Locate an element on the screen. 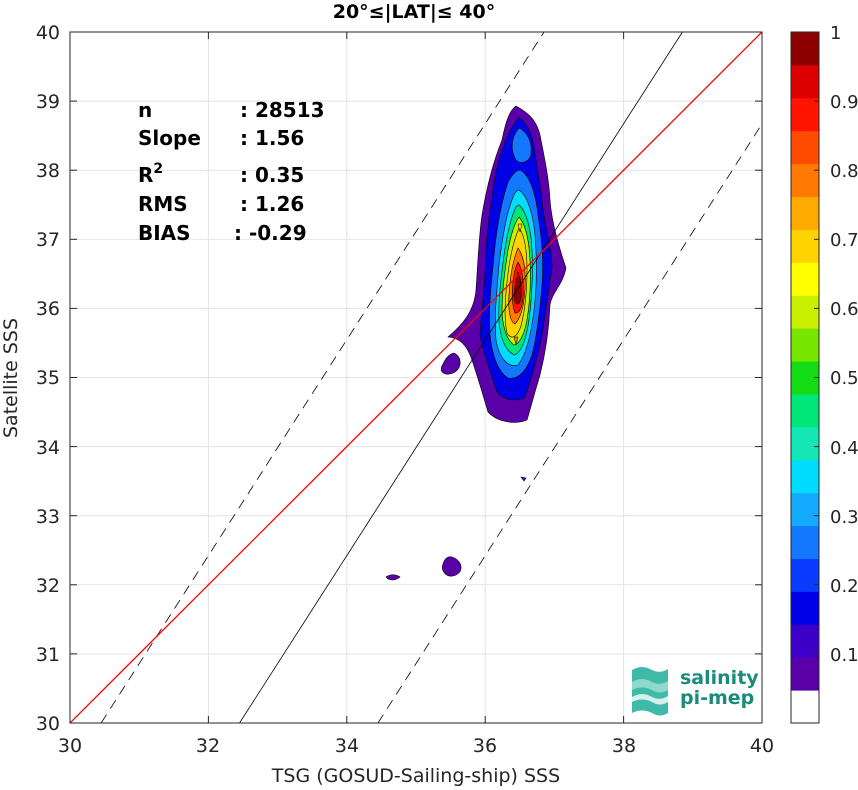 This screenshot has width=858, height=790. logo-text-salinity: salinity is located at coordinates (719, 678).